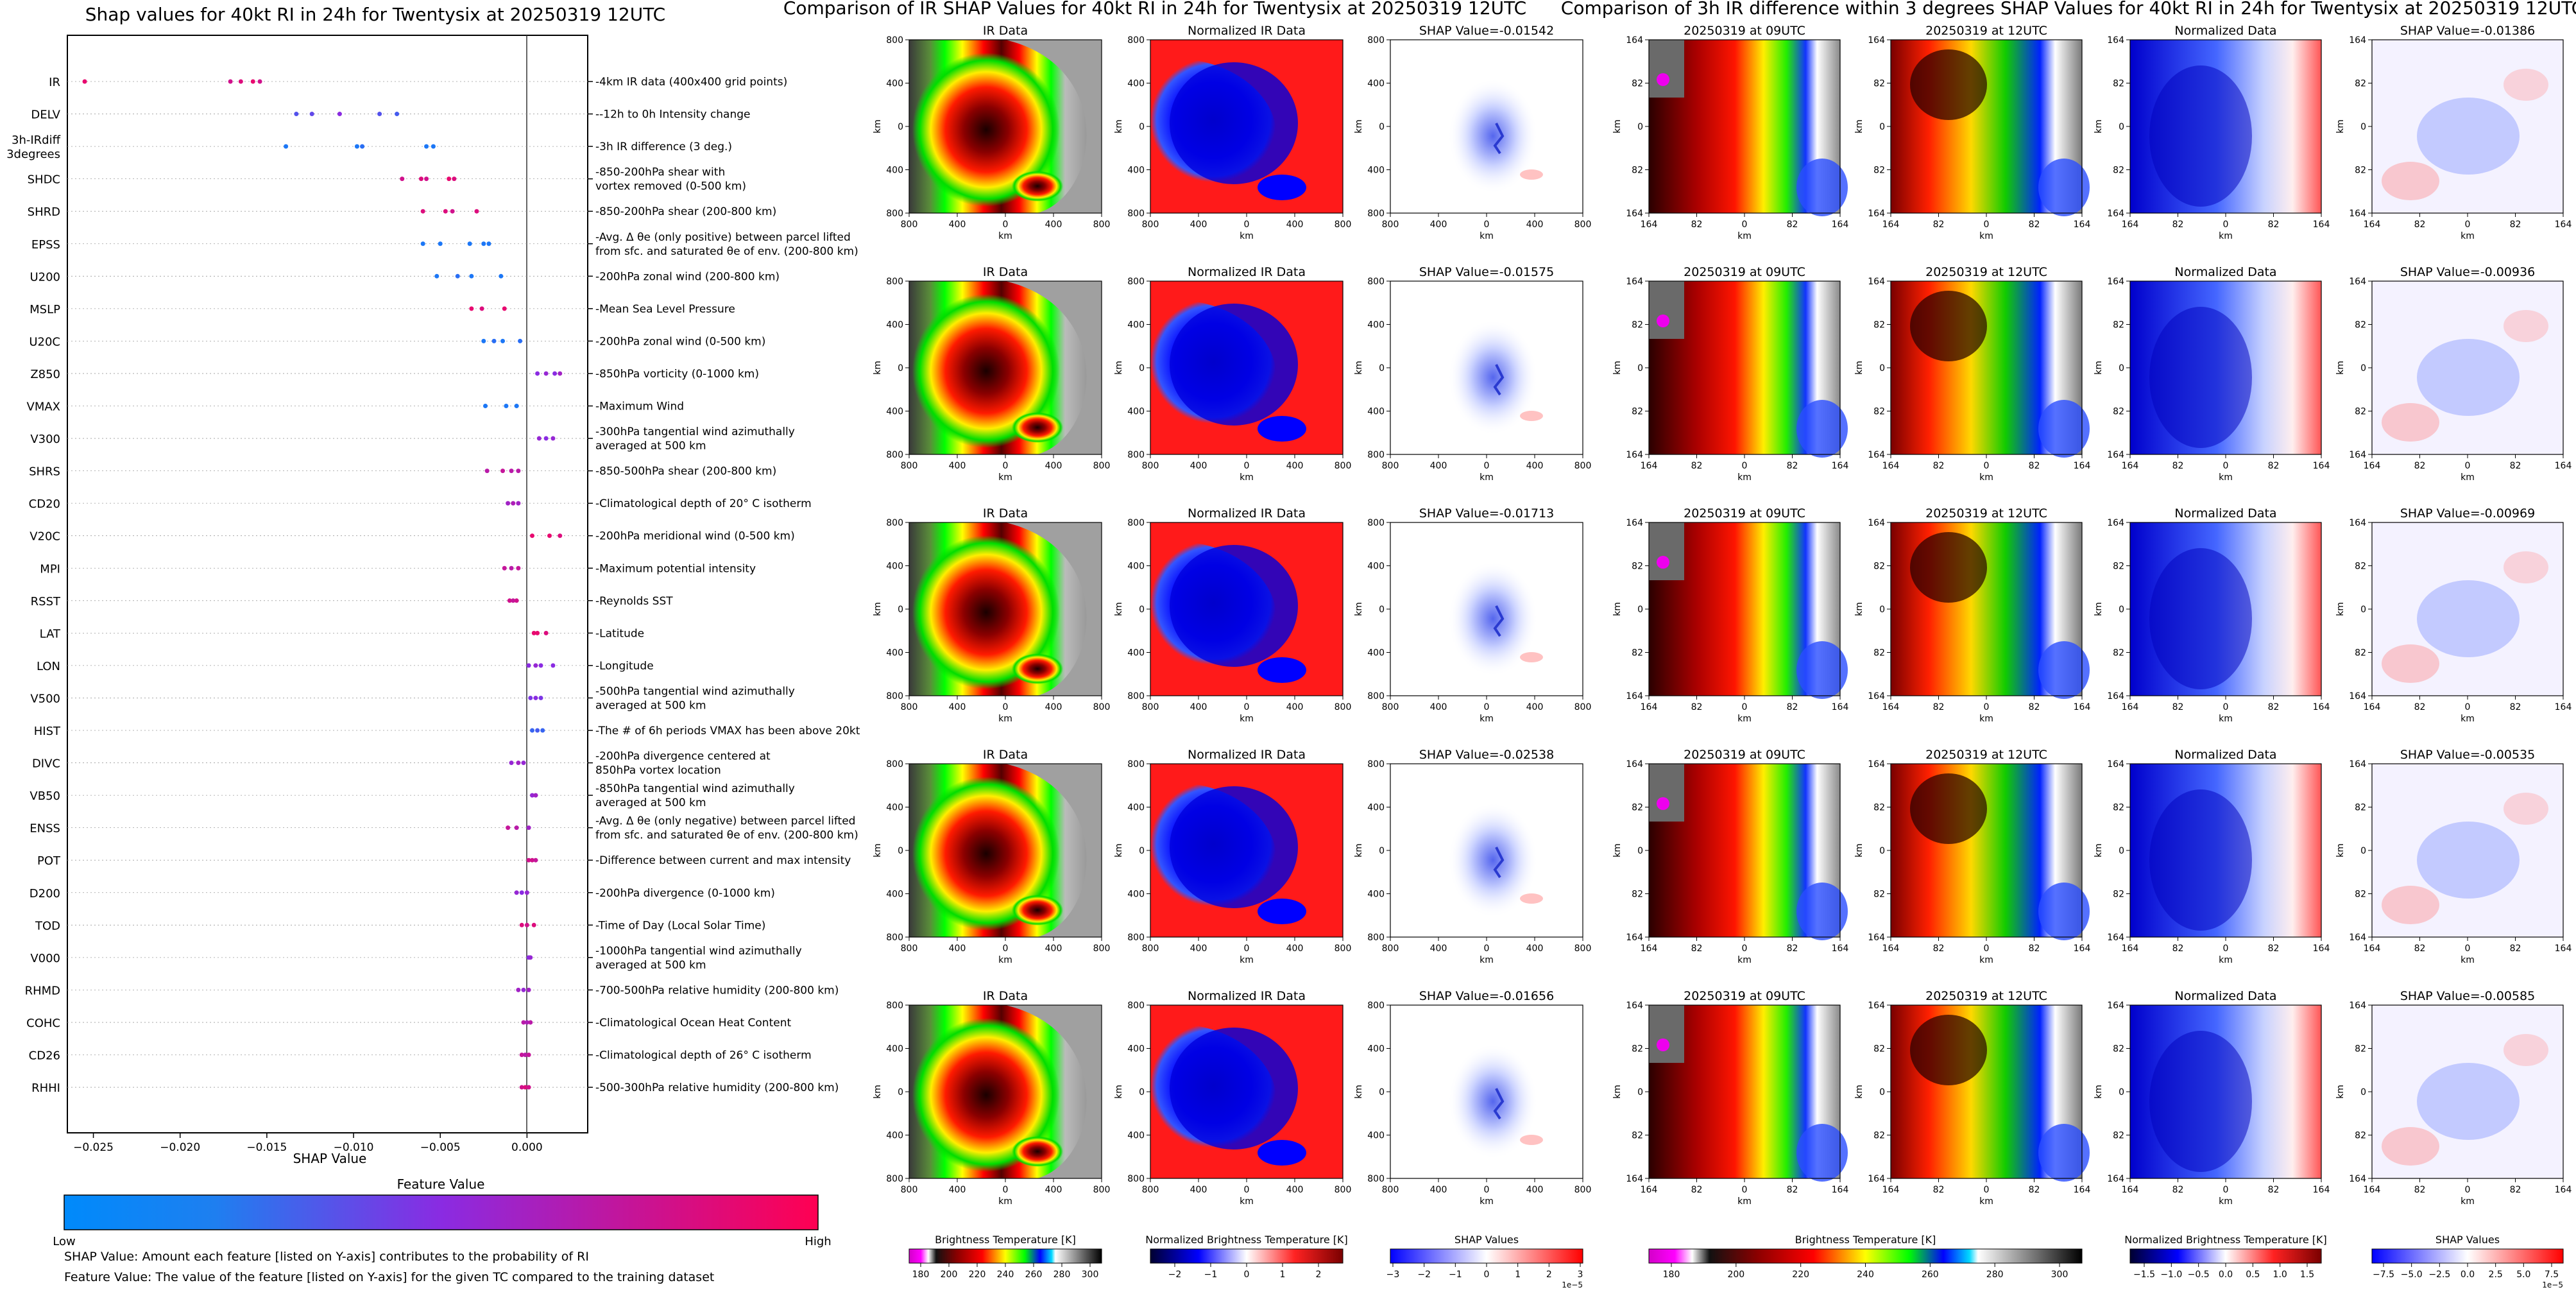 The image size is (2576, 1292). What do you see at coordinates (402, 472) in the screenshot?
I see `feature-row-shrs: SHRS -850-500hPa shear (200-800 km)` at bounding box center [402, 472].